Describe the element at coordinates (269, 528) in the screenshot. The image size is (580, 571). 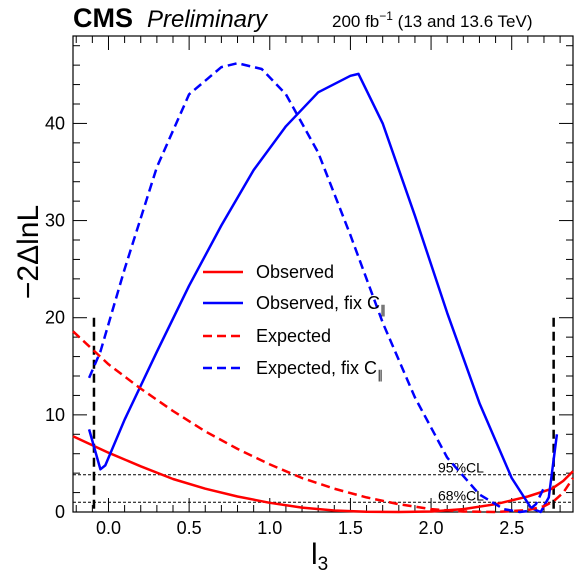
I see `x-tick-label: 1.0` at that location.